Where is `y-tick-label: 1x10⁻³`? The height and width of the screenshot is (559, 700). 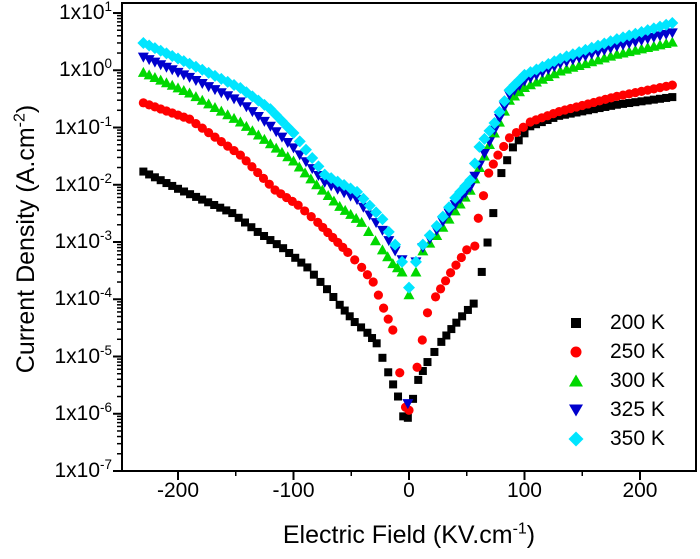
y-tick-label: 1x10⁻³ is located at coordinates (83, 240).